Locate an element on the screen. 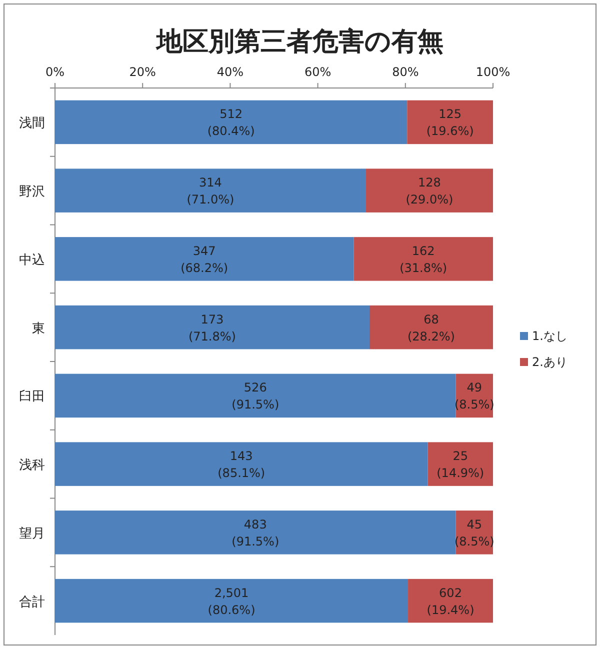  y-tick-label: 合計 is located at coordinates (32, 602).